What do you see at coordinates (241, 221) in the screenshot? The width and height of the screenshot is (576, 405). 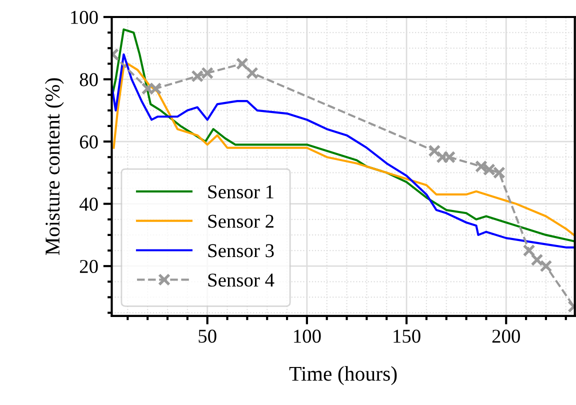 I see `legend-label: Sensor 2` at bounding box center [241, 221].